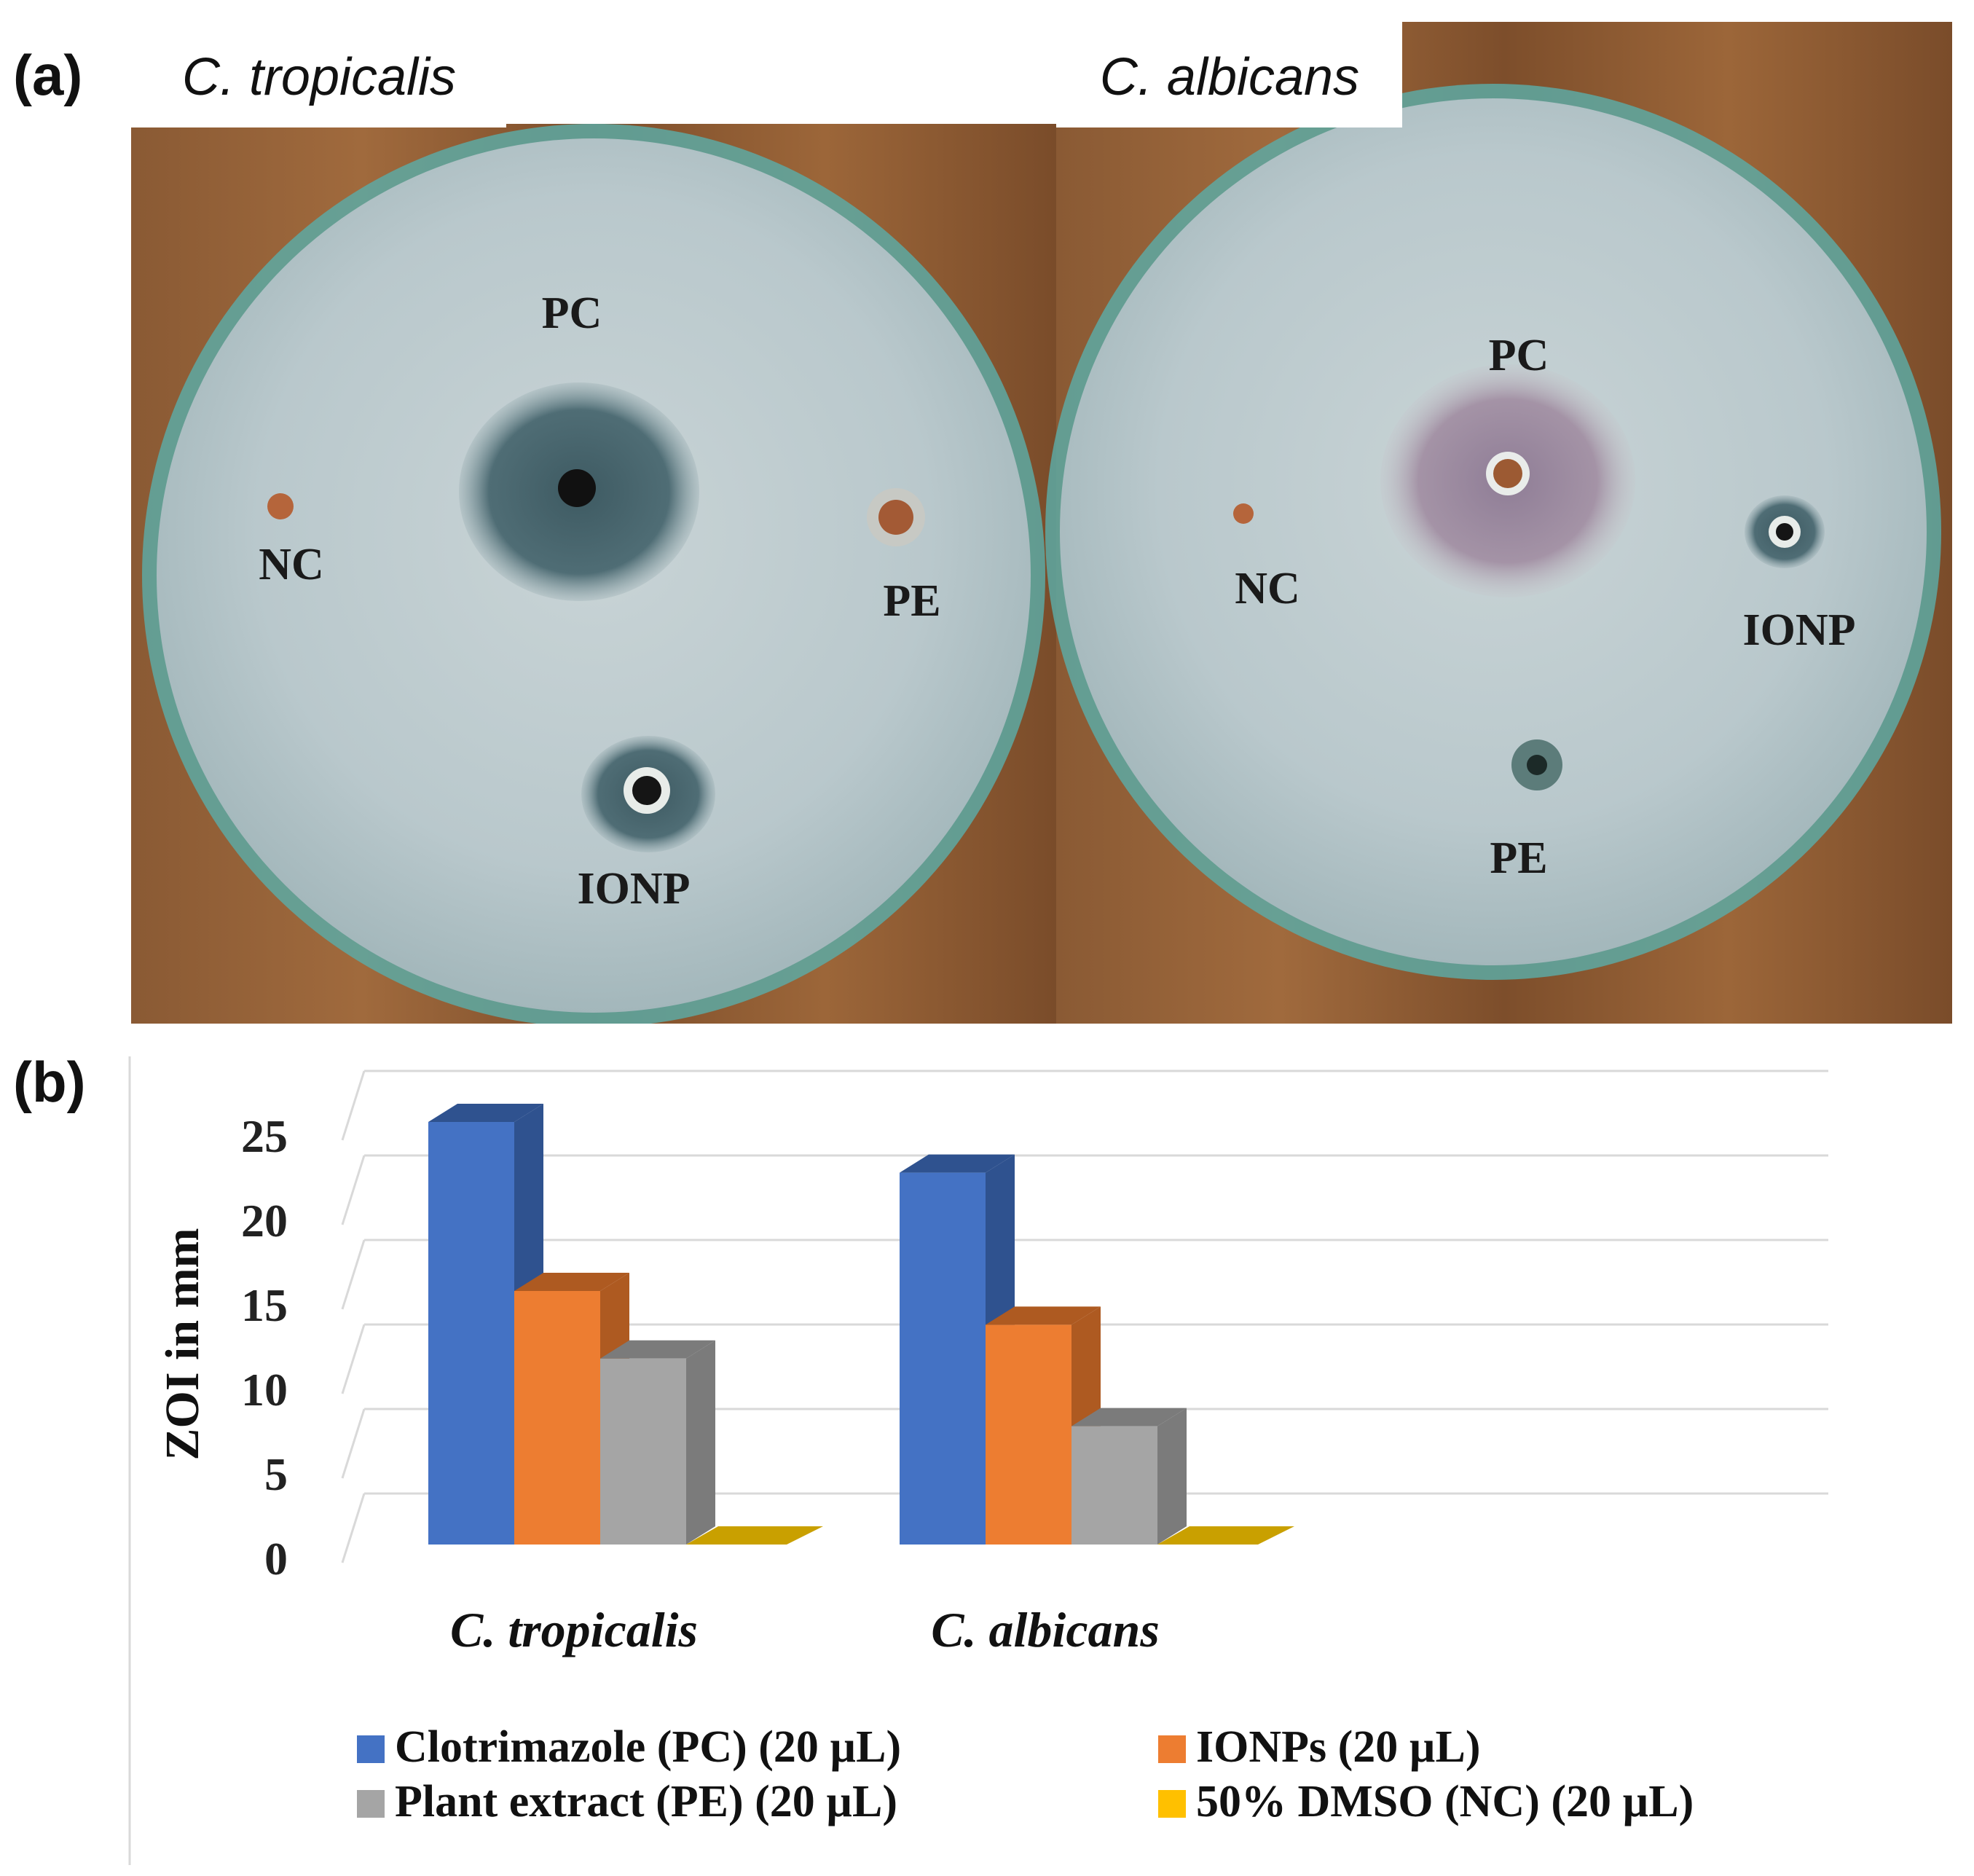  I want to click on y-tick-label: 0, so click(276, 1559).